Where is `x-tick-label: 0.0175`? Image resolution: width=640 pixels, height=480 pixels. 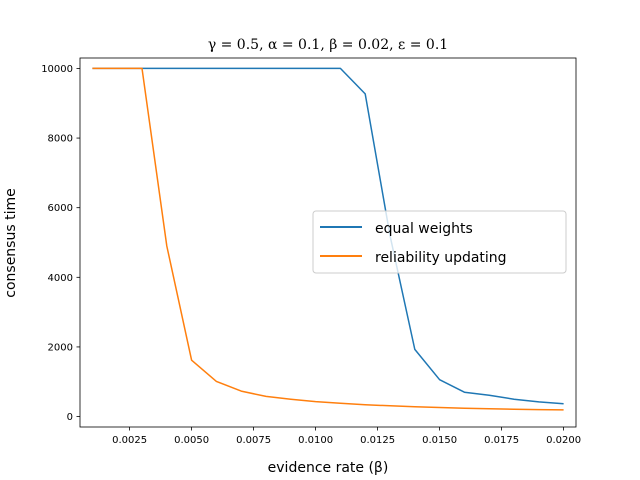 x-tick-label: 0.0175 is located at coordinates (501, 440).